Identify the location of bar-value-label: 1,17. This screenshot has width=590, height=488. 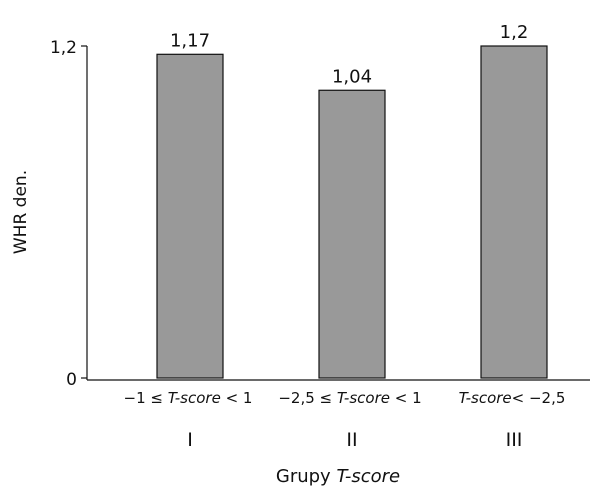
(190, 40).